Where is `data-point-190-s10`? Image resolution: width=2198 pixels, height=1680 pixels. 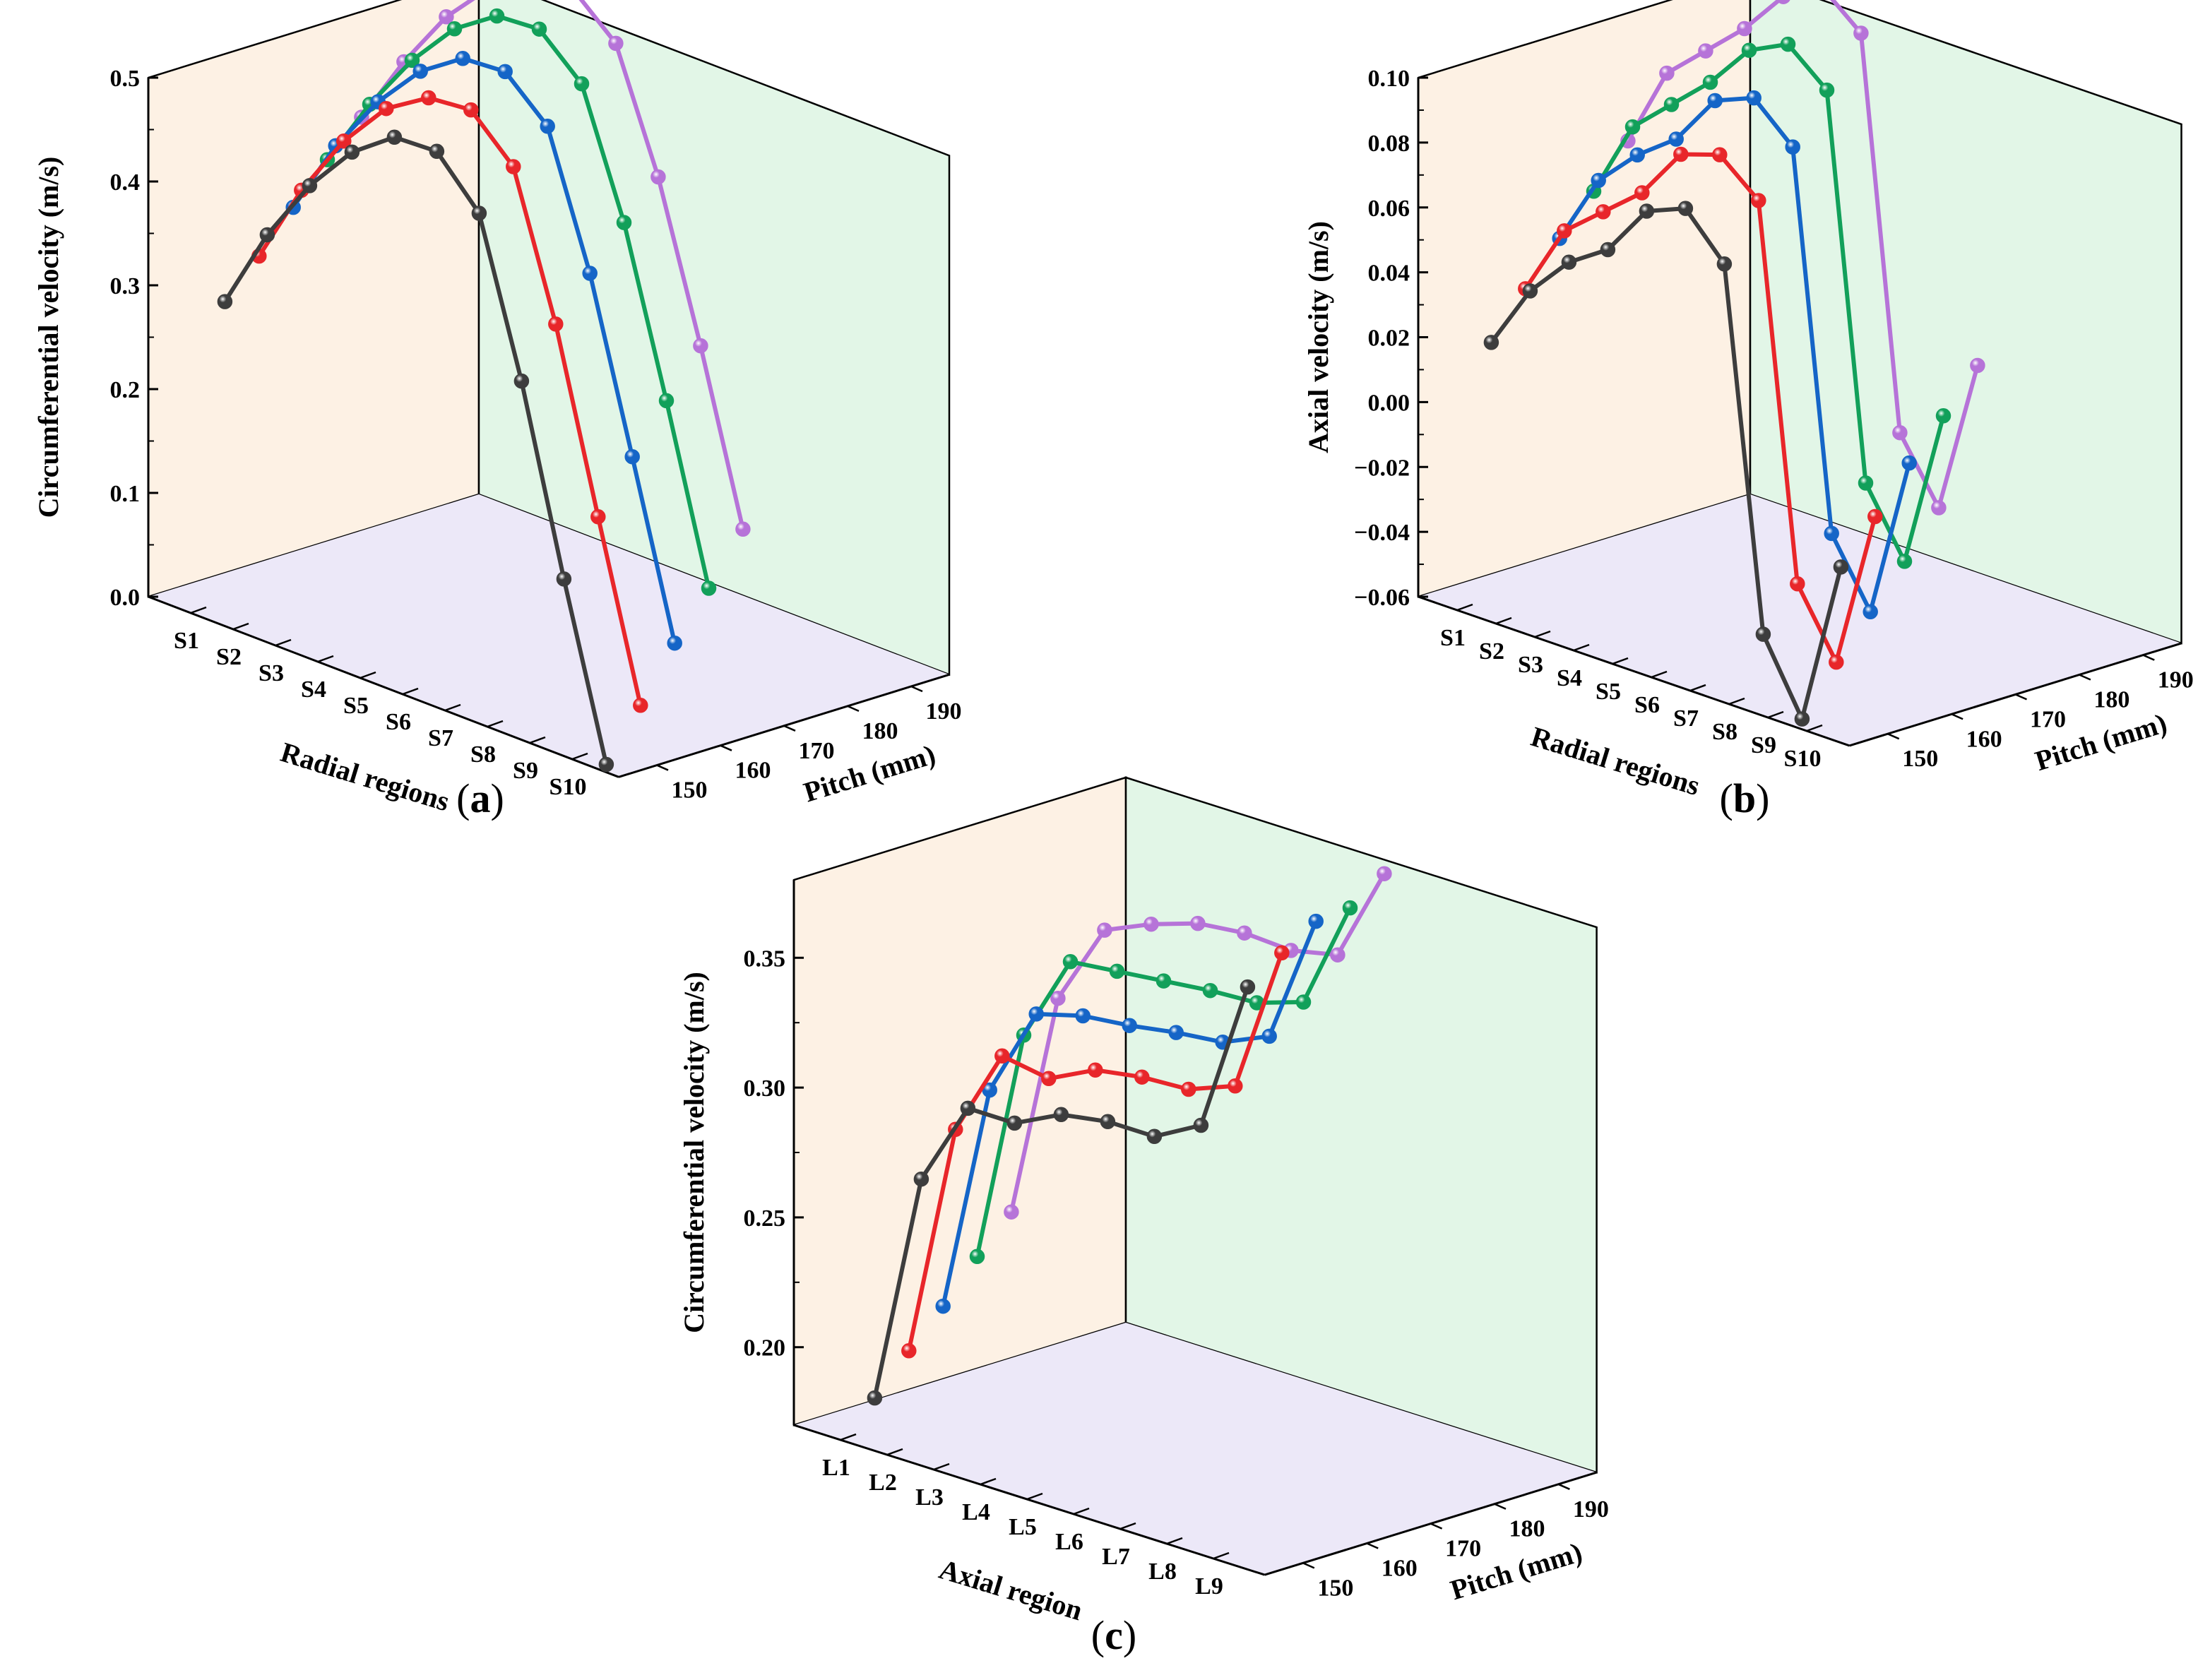
data-point-190-s10 is located at coordinates (1978, 366).